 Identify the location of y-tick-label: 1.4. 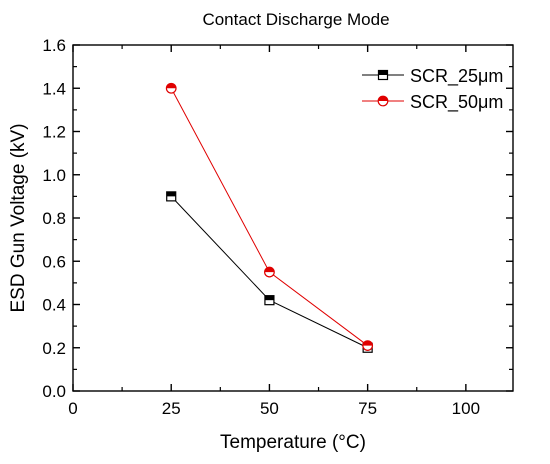
(54, 88).